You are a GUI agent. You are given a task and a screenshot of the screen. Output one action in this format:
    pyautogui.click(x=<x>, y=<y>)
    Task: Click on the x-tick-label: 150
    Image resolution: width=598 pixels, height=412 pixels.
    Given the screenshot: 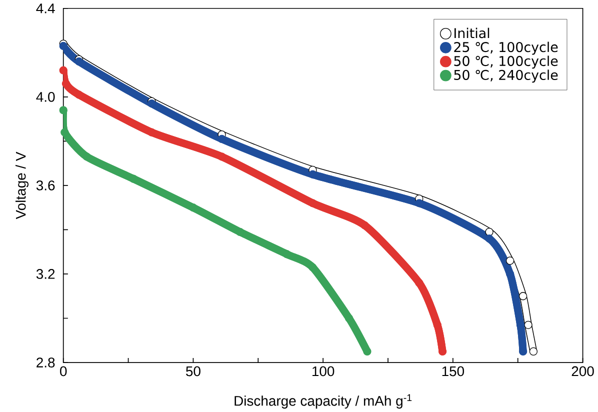 What is the action you would take?
    pyautogui.click(x=453, y=371)
    